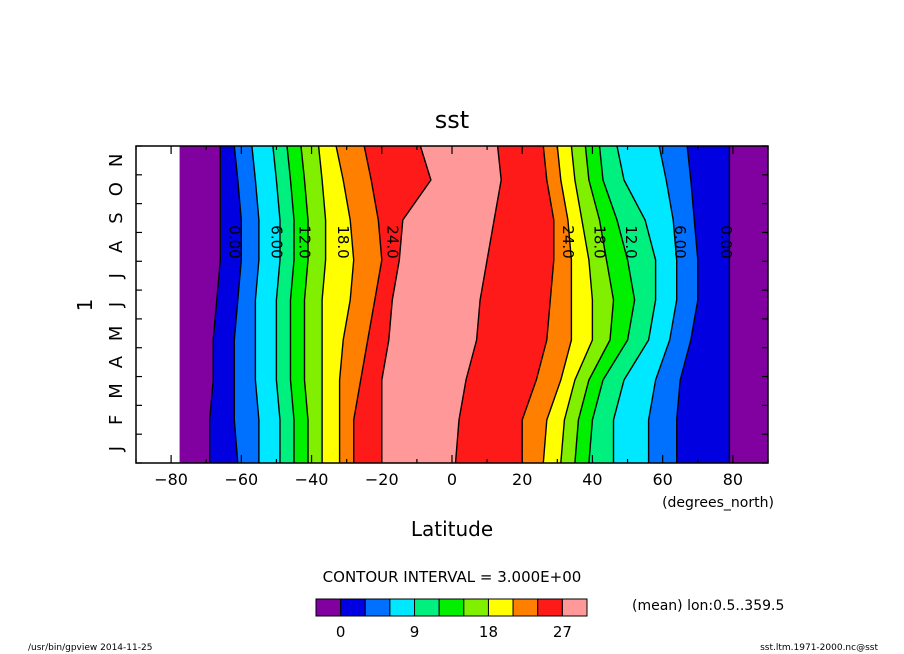  I want to click on y-tick-label: N, so click(116, 160).